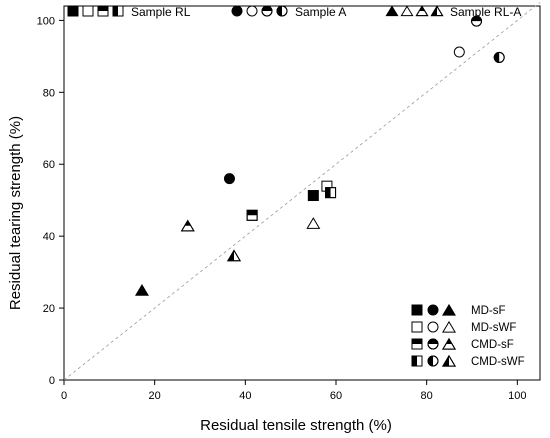 This screenshot has width=550, height=438. What do you see at coordinates (64, 396) in the screenshot?
I see `x-tick-label: 0` at bounding box center [64, 396].